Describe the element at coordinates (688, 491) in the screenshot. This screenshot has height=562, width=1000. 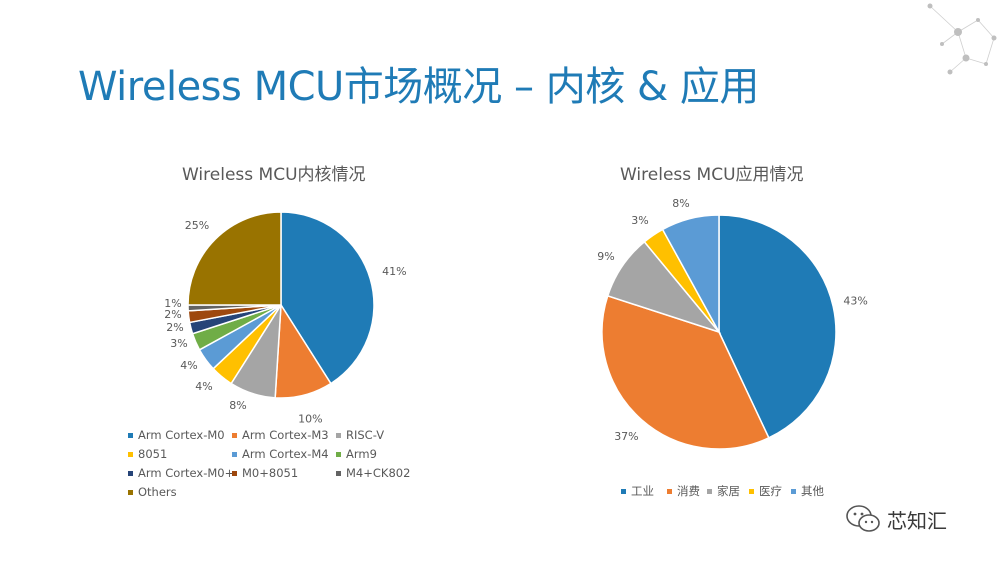
I see `legend-label: 消费` at that location.